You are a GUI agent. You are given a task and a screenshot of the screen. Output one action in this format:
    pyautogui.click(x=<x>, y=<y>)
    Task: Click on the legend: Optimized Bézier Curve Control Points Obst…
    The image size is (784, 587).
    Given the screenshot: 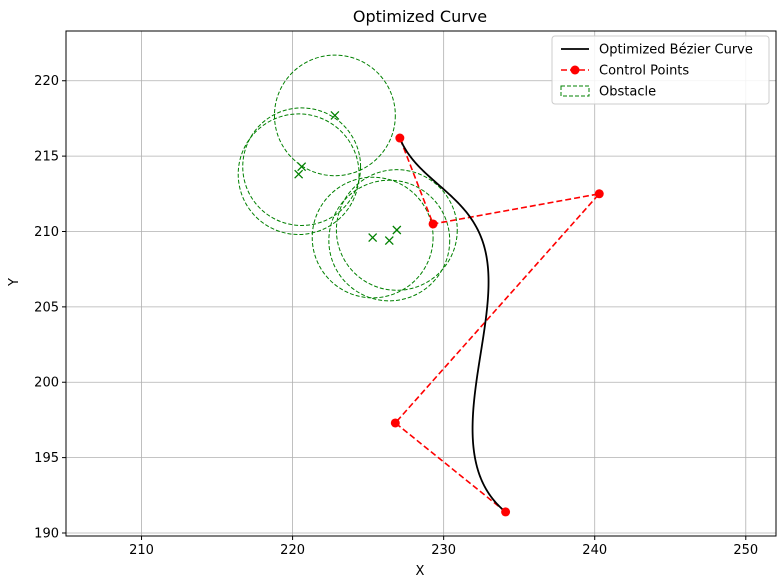 What is the action you would take?
    pyautogui.click(x=660, y=70)
    